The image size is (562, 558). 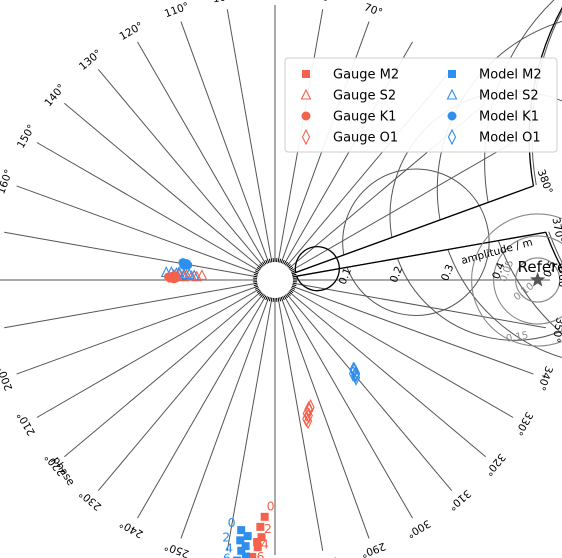 I want to click on annotation-3: 6, so click(x=260, y=553).